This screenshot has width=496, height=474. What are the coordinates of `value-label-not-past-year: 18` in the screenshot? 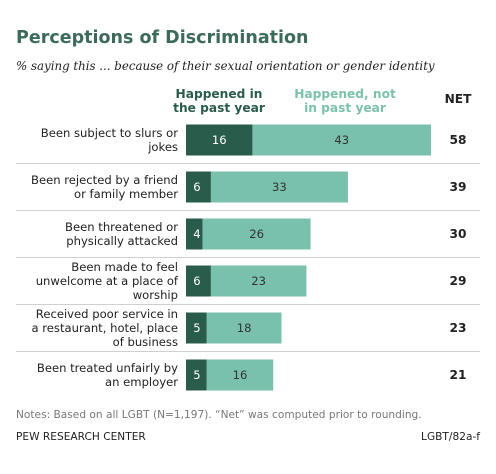 It's located at (244, 328).